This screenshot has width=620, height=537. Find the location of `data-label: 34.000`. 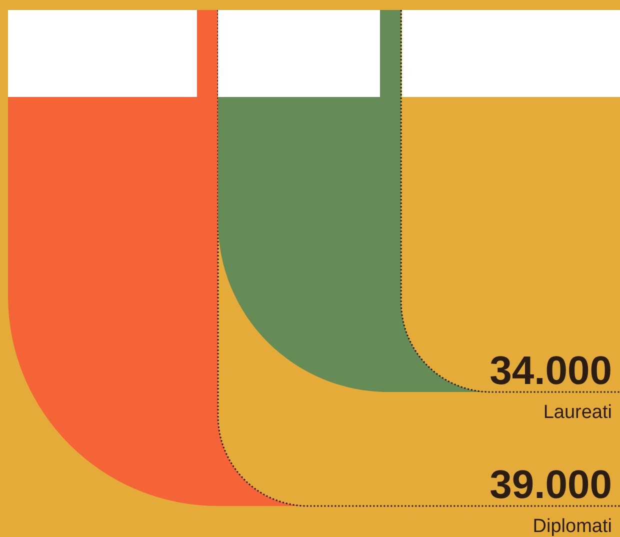

data-label: 34.000 is located at coordinates (551, 371).